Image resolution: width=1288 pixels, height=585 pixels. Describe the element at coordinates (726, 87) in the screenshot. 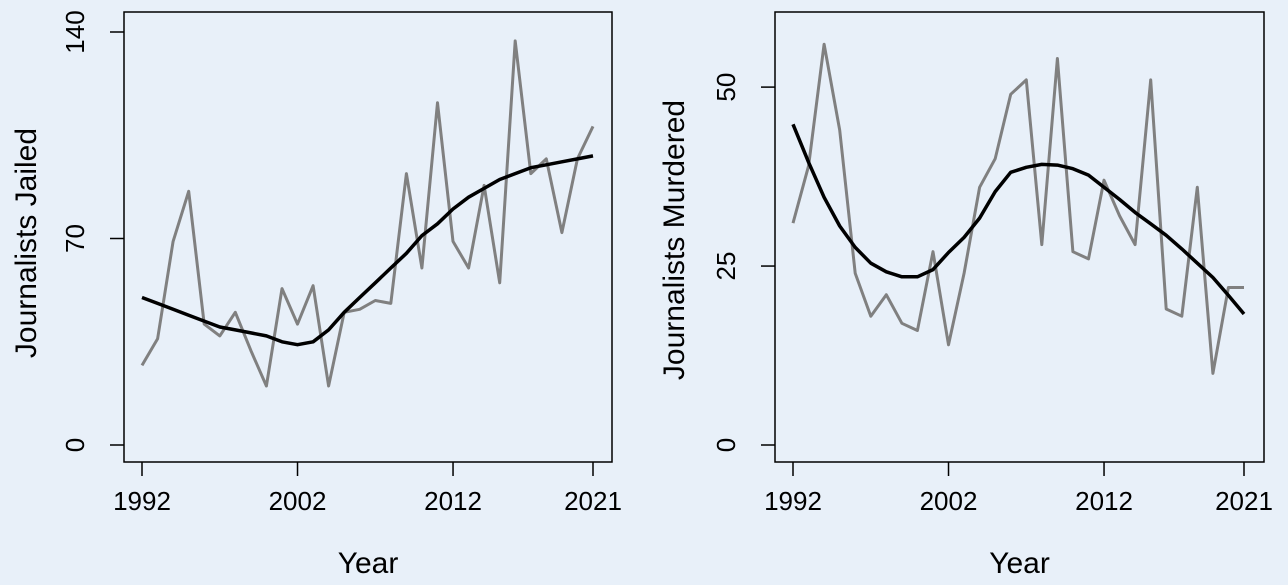

I see `y-tick-label: 50` at that location.